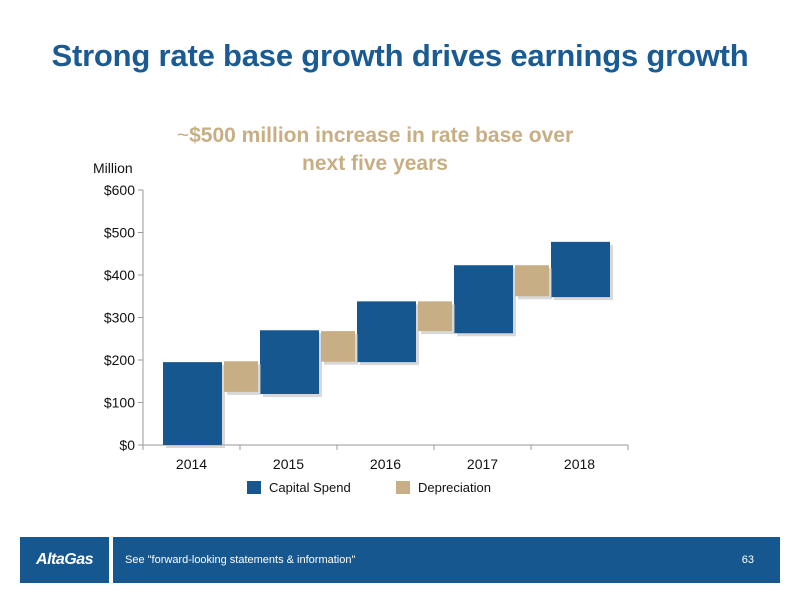 The width and height of the screenshot is (800, 600). What do you see at coordinates (254, 487) in the screenshot?
I see `legend-swatch-capital-spend` at bounding box center [254, 487].